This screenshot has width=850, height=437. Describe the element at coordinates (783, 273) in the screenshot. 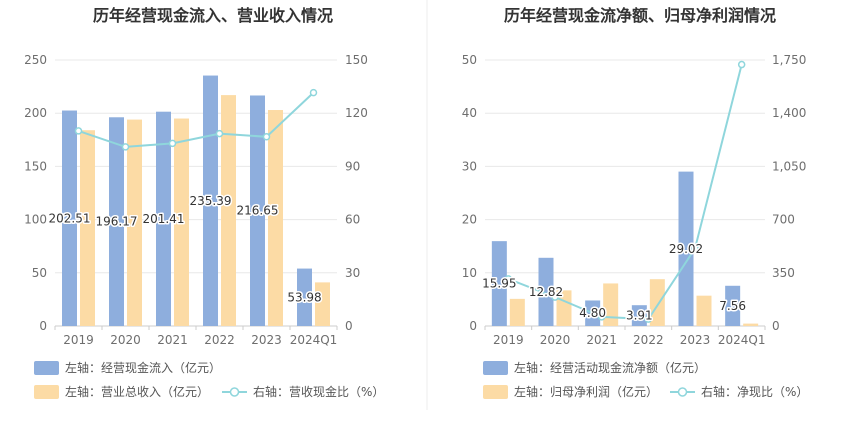

I see `right-axis-tick-label: 350` at that location.